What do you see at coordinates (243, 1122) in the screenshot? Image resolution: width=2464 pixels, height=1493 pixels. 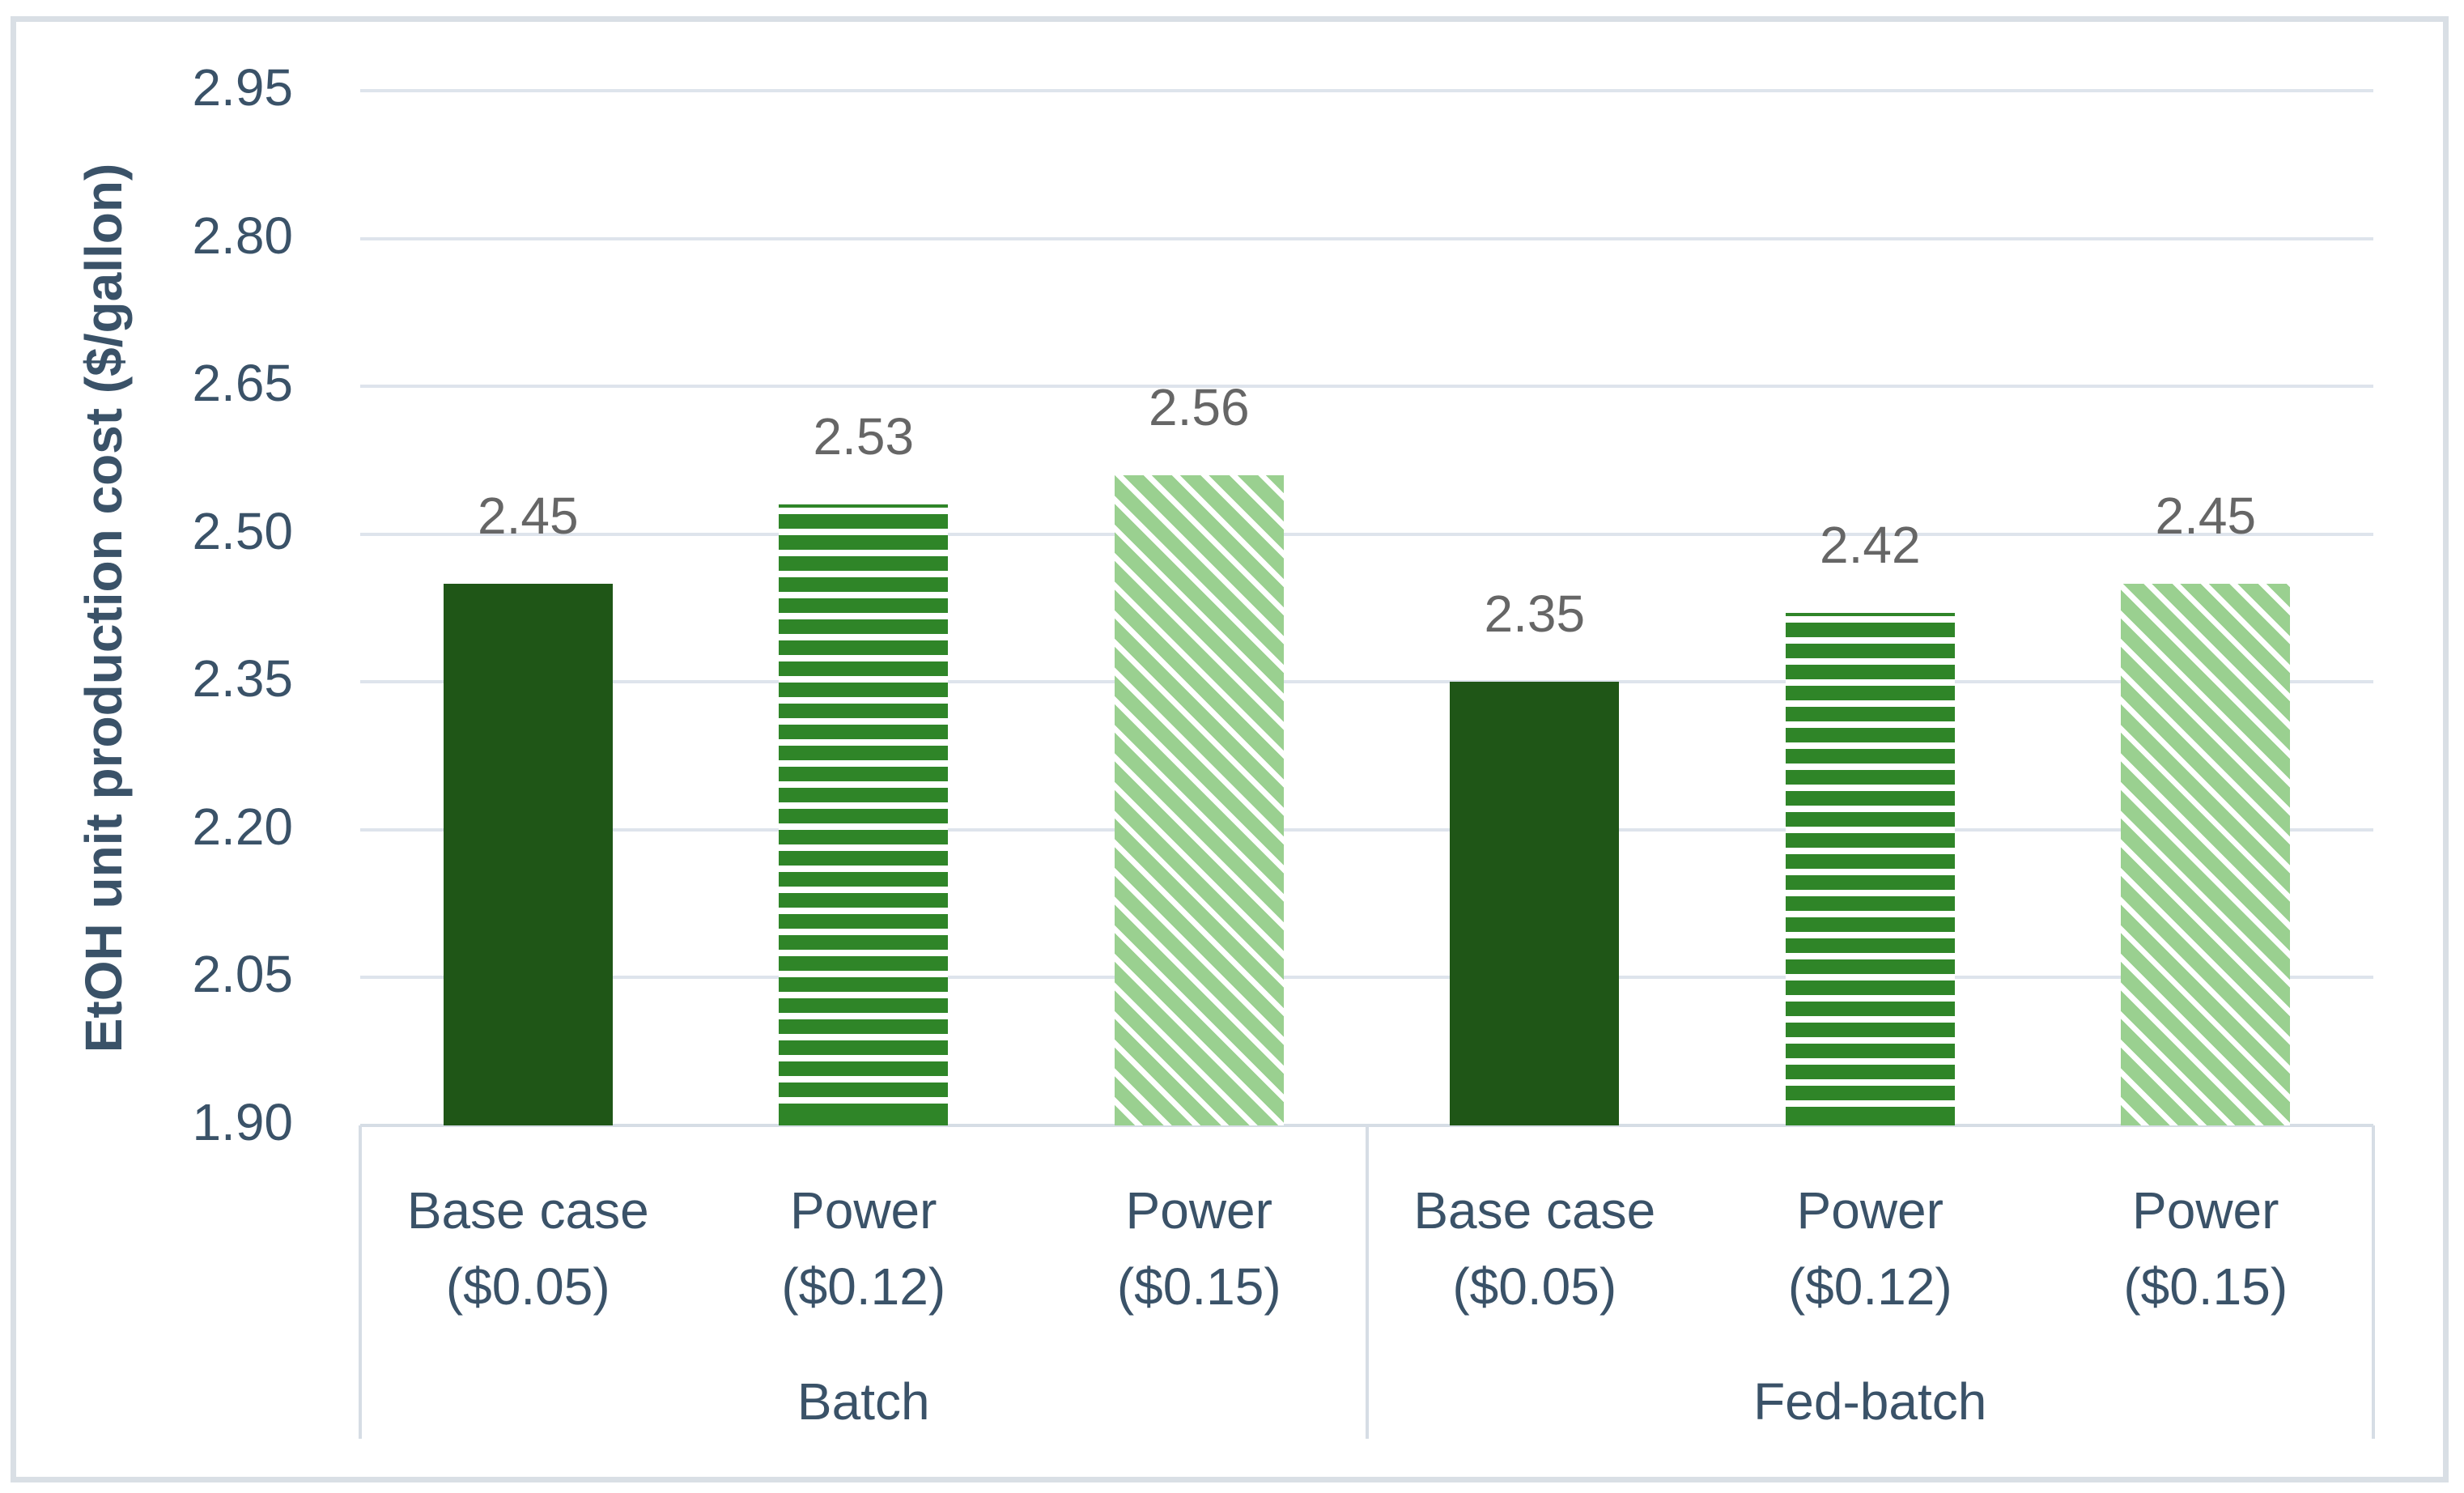 I see `y-tick-label: 1.90` at bounding box center [243, 1122].